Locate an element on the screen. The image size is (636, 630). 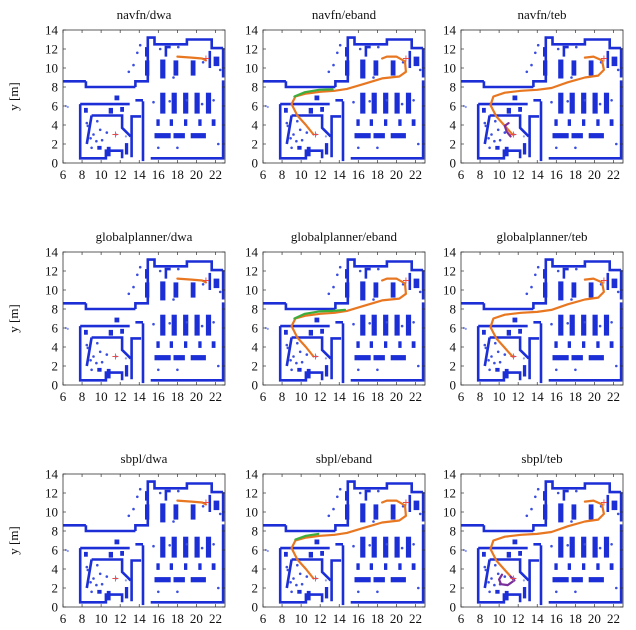
x-tick-label: 10 is located at coordinates (101, 174).